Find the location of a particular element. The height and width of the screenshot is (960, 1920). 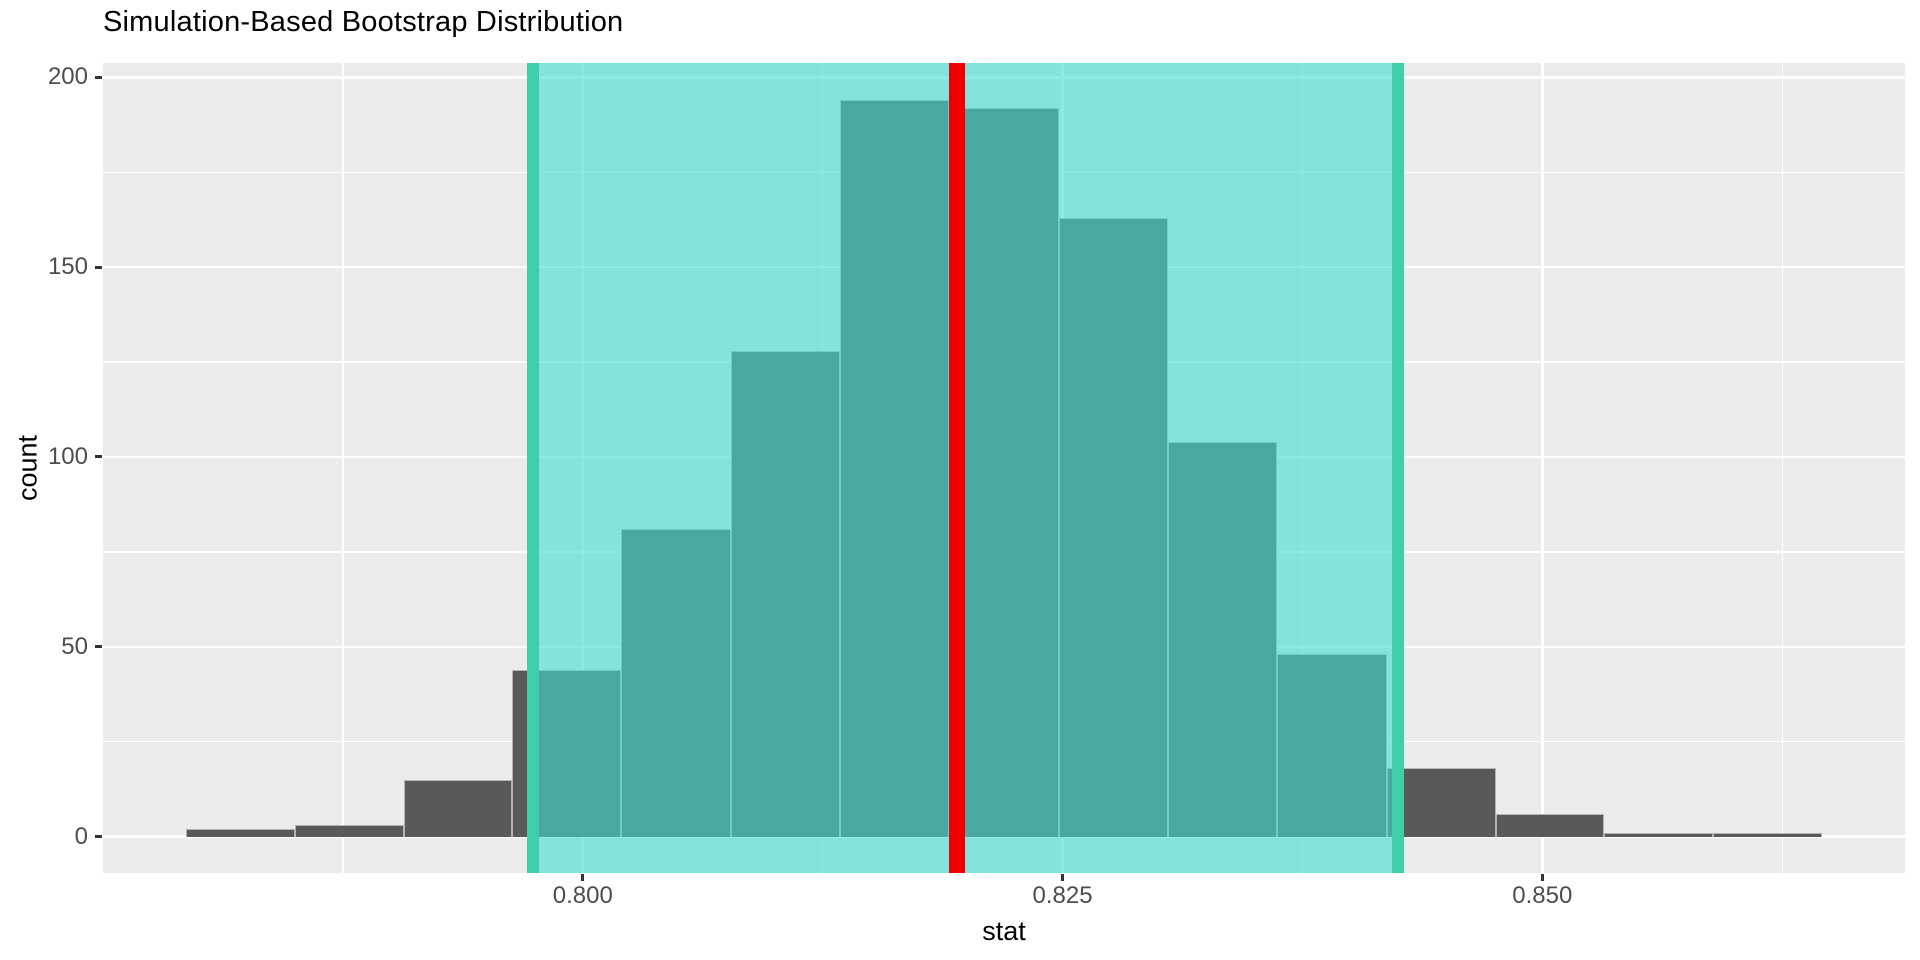

x-tick-label: 0.800 is located at coordinates (582, 895).